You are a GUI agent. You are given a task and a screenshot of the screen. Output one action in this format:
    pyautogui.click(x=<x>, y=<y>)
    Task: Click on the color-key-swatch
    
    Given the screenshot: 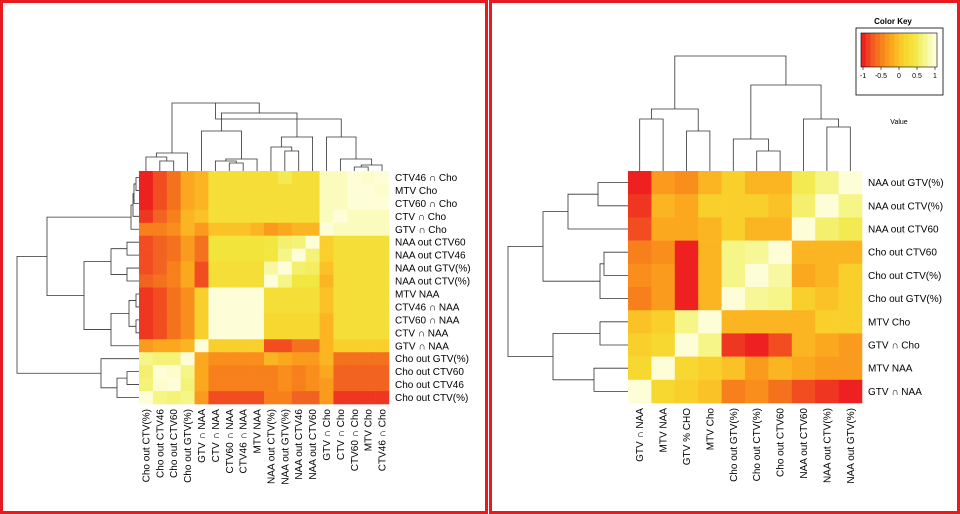 What is the action you would take?
    pyautogui.click(x=935, y=50)
    